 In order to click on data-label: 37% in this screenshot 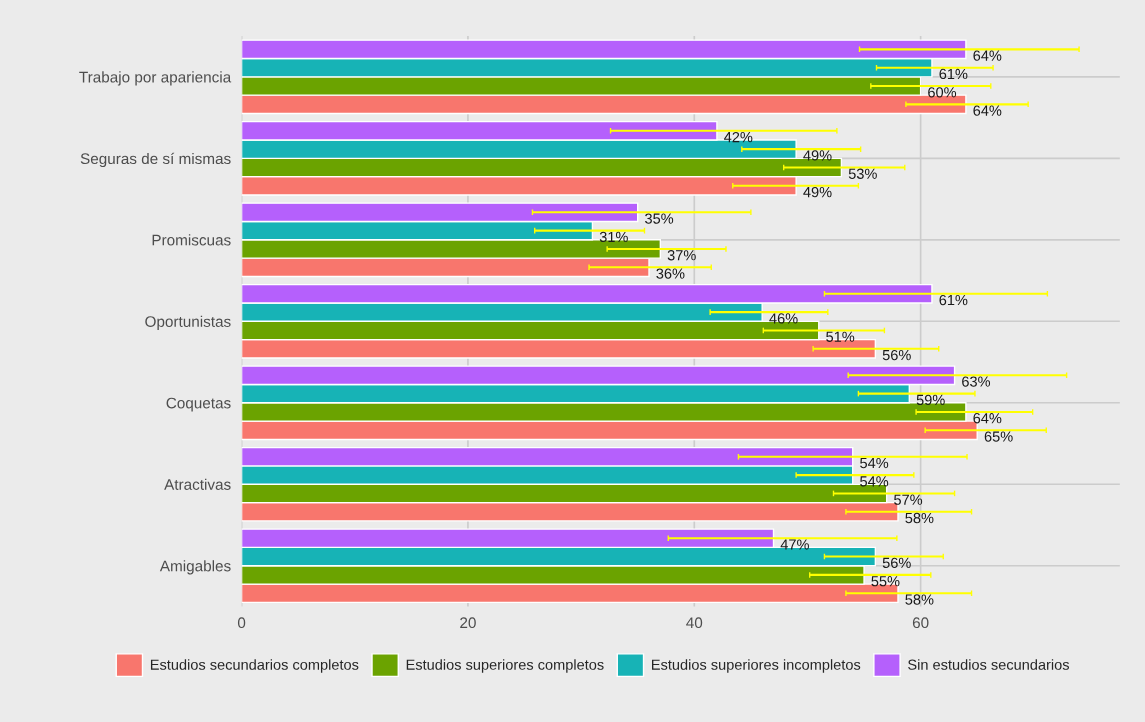, I will do `click(681, 255)`.